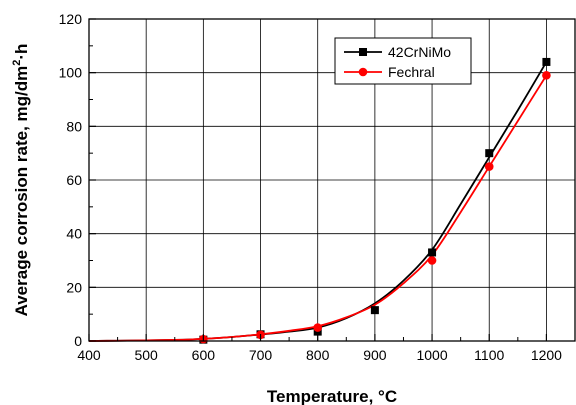 The width and height of the screenshot is (576, 405). What do you see at coordinates (74, 234) in the screenshot?
I see `y-tick-label: 40` at bounding box center [74, 234].